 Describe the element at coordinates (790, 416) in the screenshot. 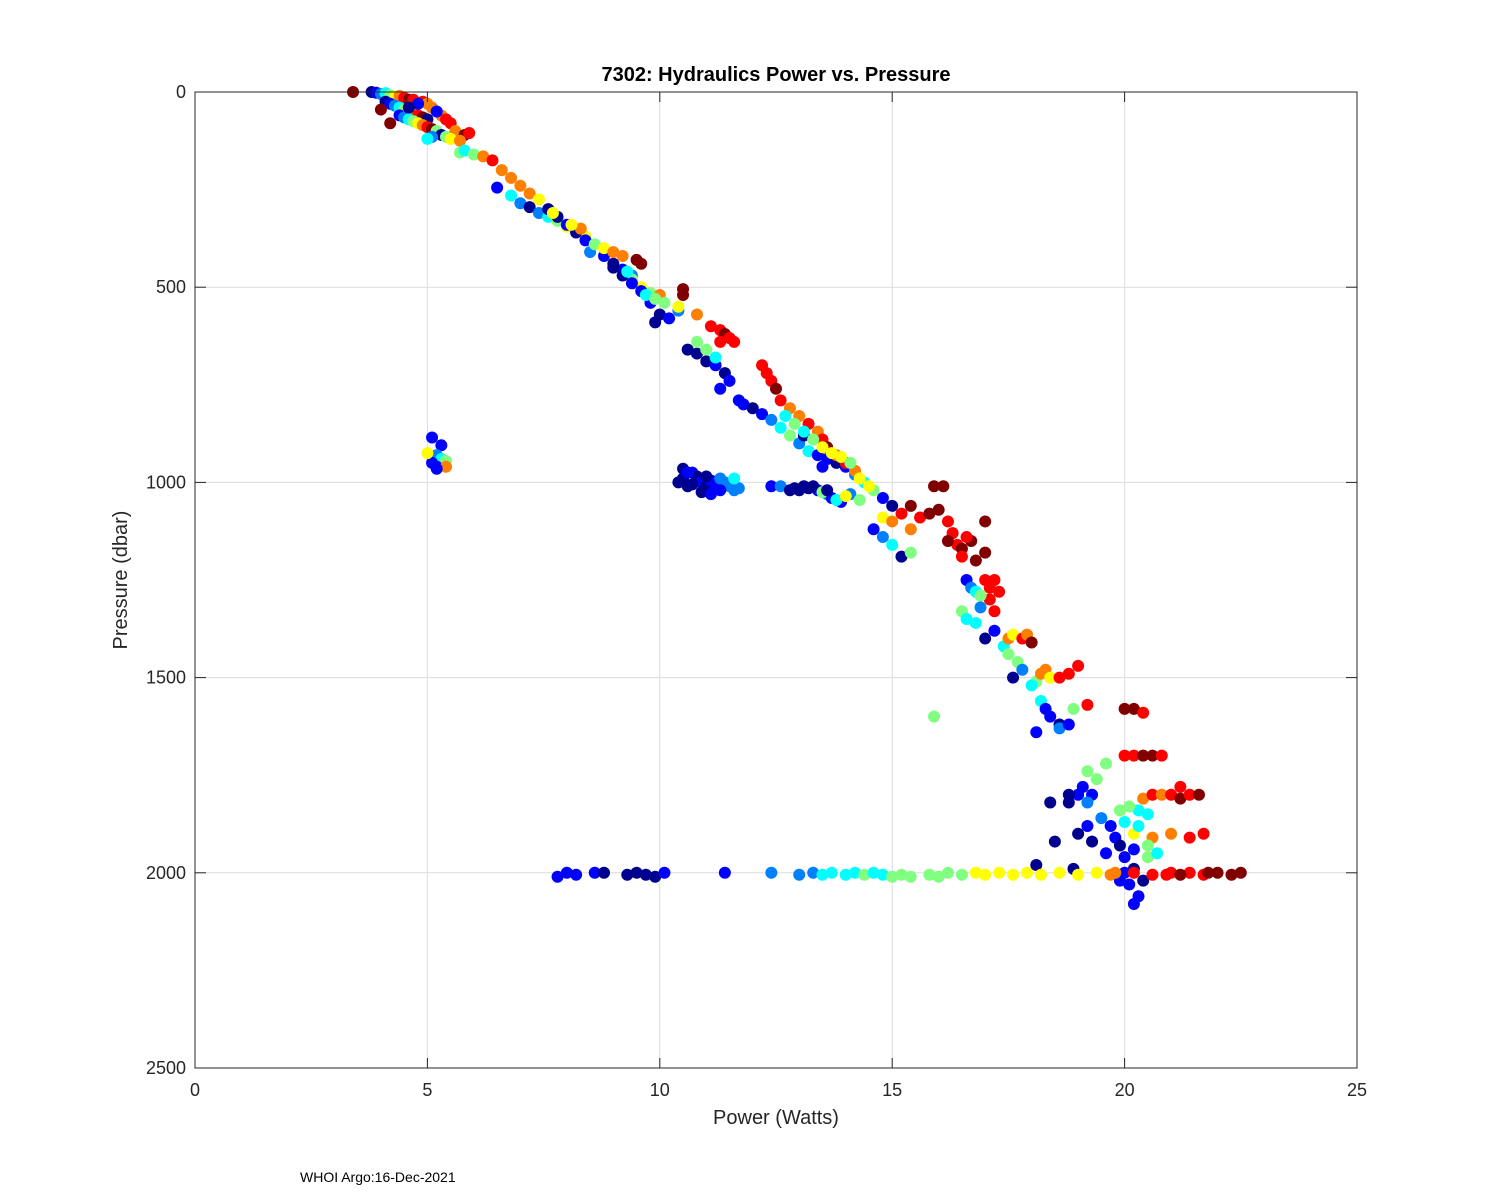

I see `series-mid-left` at that location.